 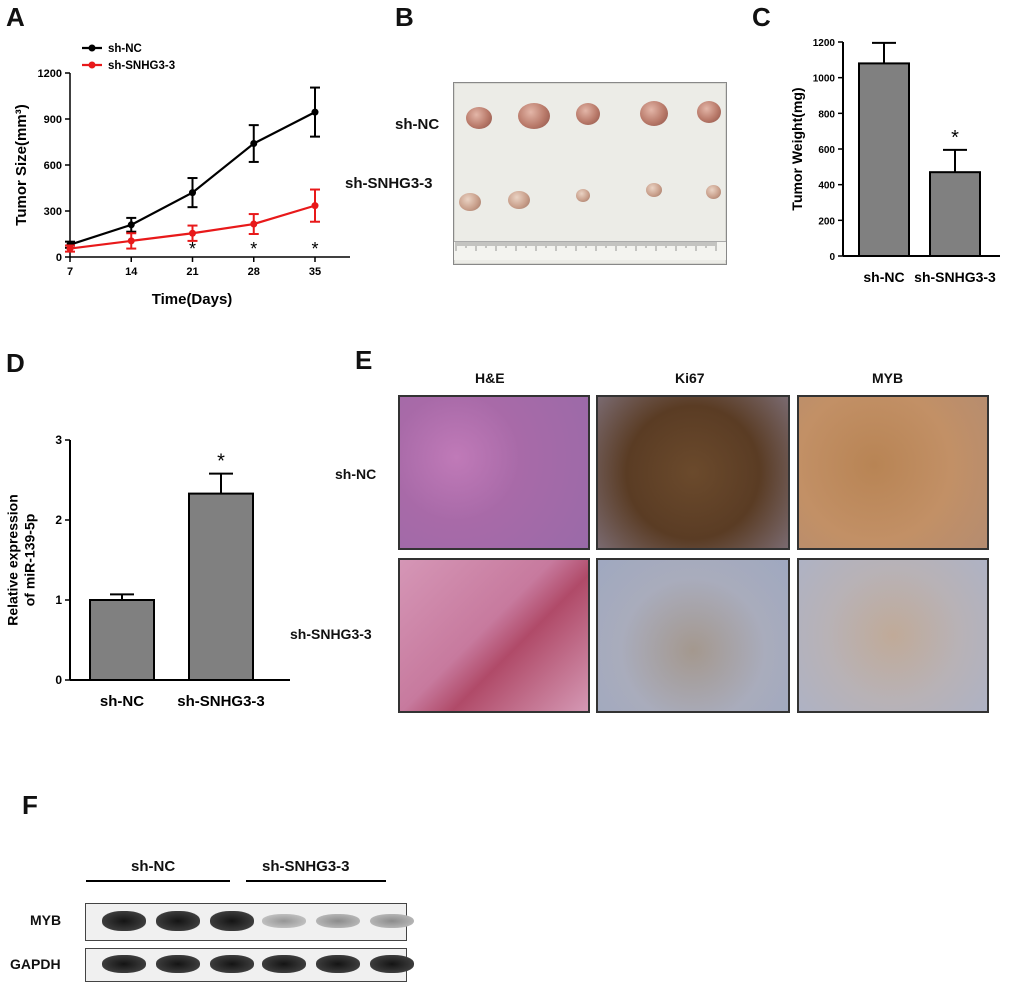 What do you see at coordinates (53, 166) in the screenshot?
I see `y-tick-label: 600` at bounding box center [53, 166].